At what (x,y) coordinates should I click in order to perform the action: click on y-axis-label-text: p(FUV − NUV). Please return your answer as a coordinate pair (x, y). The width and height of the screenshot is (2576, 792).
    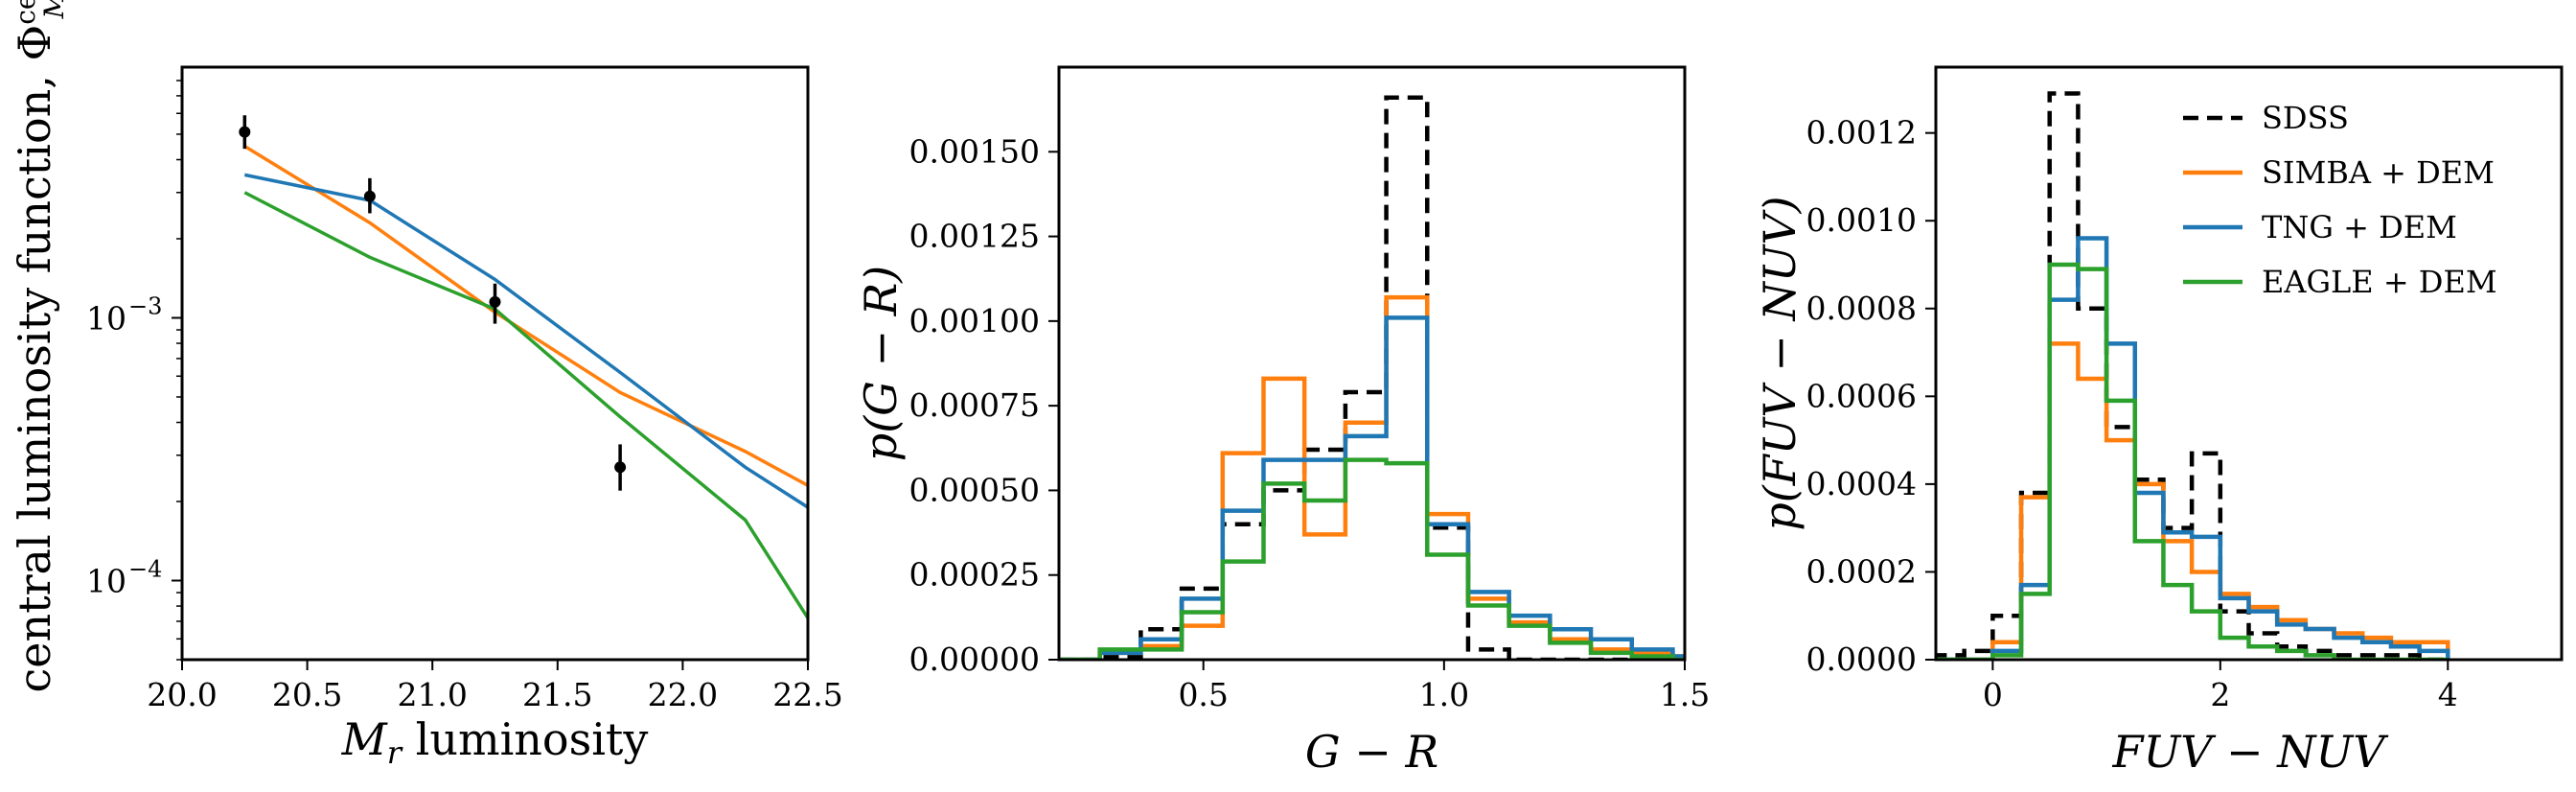
    Looking at the image, I should click on (1780, 363).